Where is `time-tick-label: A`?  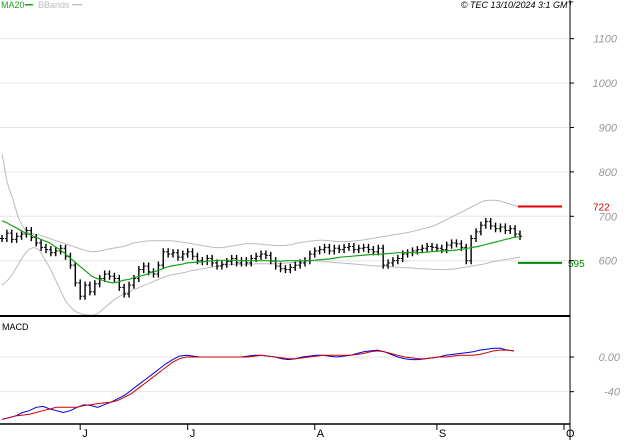 time-tick-label: A is located at coordinates (321, 434).